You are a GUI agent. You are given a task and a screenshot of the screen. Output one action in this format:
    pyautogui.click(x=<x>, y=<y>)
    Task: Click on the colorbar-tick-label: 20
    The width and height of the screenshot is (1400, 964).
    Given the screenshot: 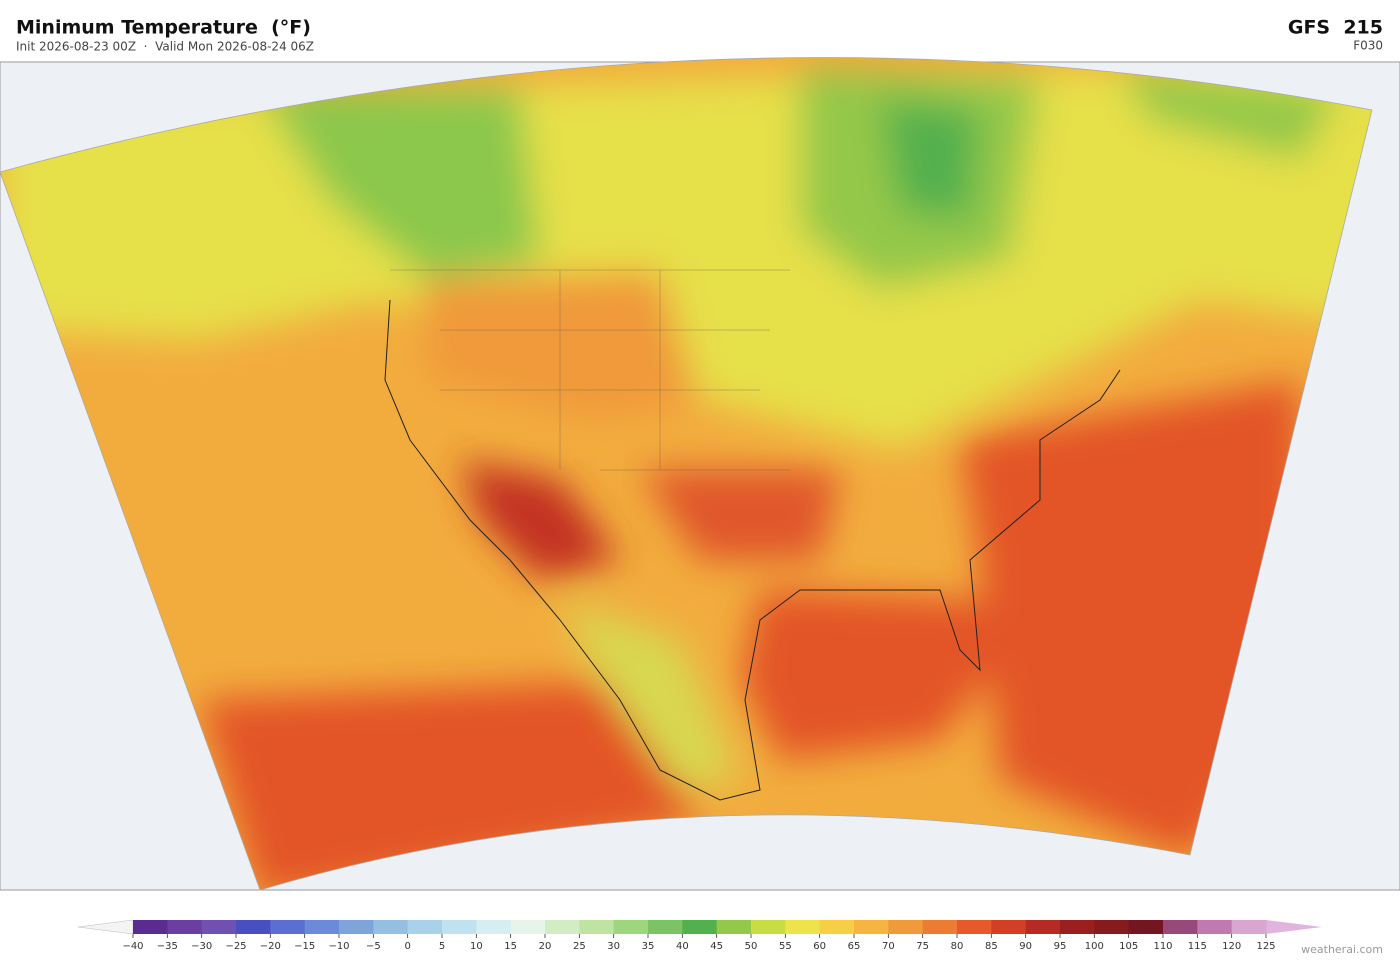 What is the action you would take?
    pyautogui.click(x=545, y=946)
    